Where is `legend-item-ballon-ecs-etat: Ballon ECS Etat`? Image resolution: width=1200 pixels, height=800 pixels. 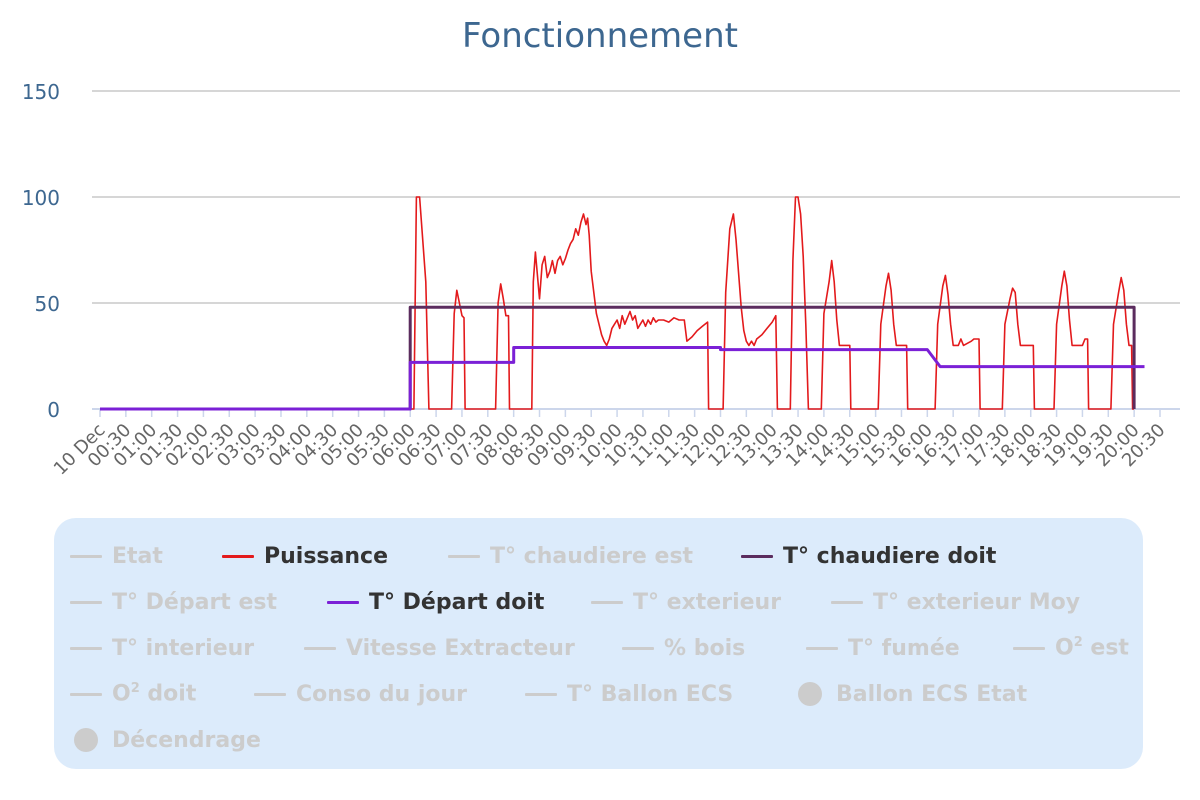 legend-item-ballon-ecs-etat: Ballon ECS Etat is located at coordinates (910, 694).